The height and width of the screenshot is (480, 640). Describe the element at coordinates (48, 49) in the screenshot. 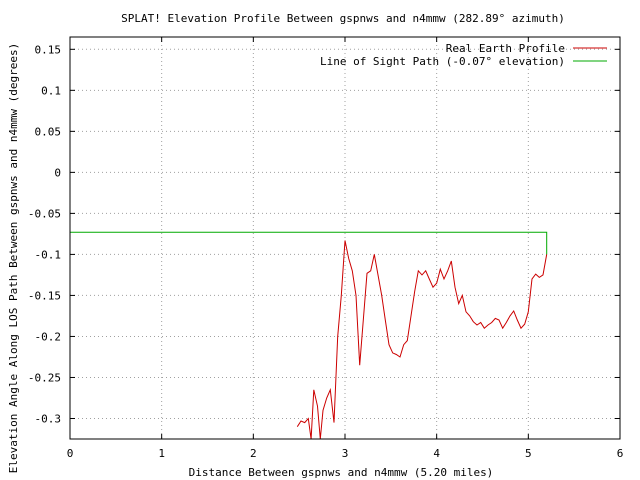

I see `y-tick-label: 0.15` at that location.